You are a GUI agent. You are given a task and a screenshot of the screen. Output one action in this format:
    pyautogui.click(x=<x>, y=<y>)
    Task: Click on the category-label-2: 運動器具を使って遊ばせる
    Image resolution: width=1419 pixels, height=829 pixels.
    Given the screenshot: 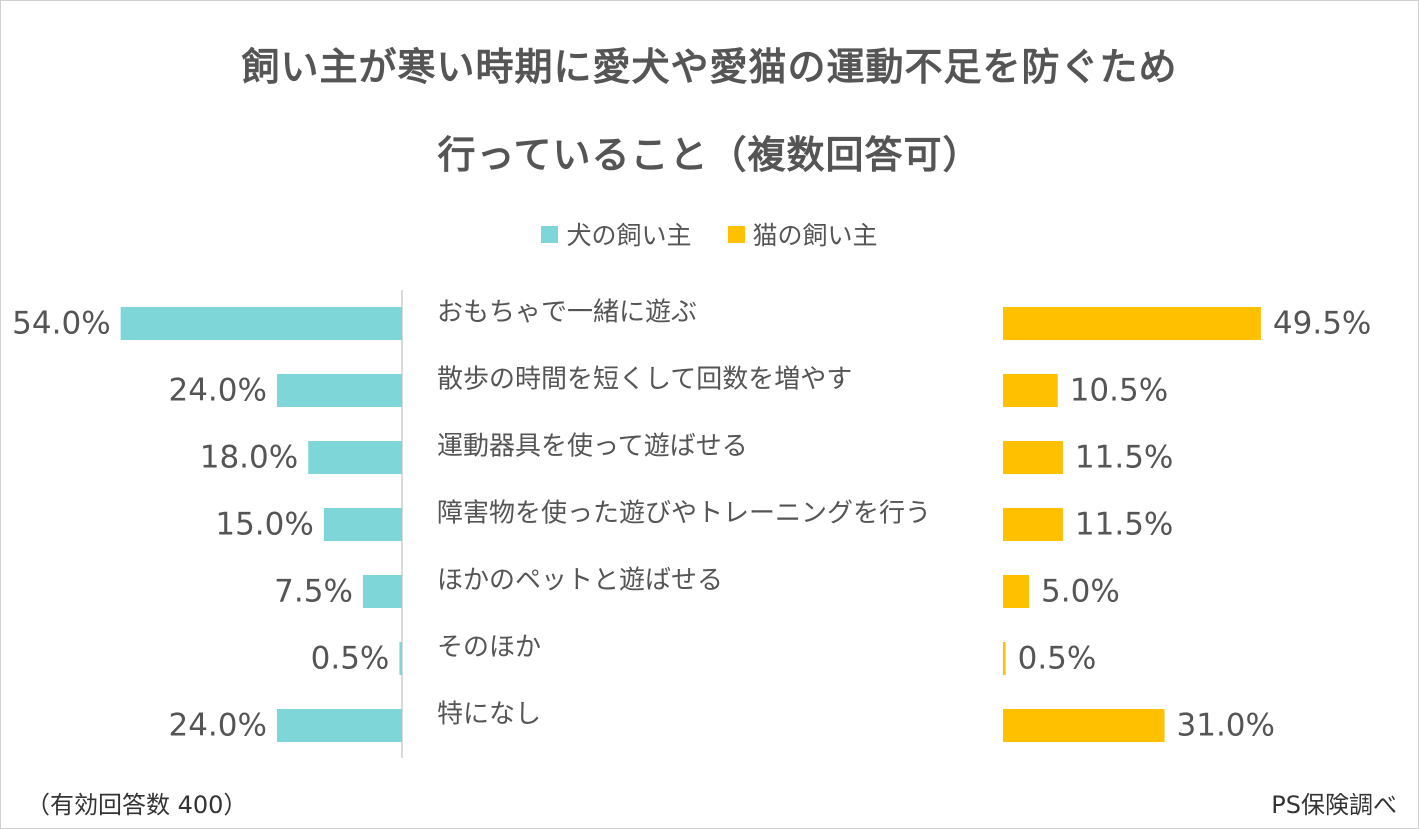 What is the action you would take?
    pyautogui.click(x=592, y=447)
    